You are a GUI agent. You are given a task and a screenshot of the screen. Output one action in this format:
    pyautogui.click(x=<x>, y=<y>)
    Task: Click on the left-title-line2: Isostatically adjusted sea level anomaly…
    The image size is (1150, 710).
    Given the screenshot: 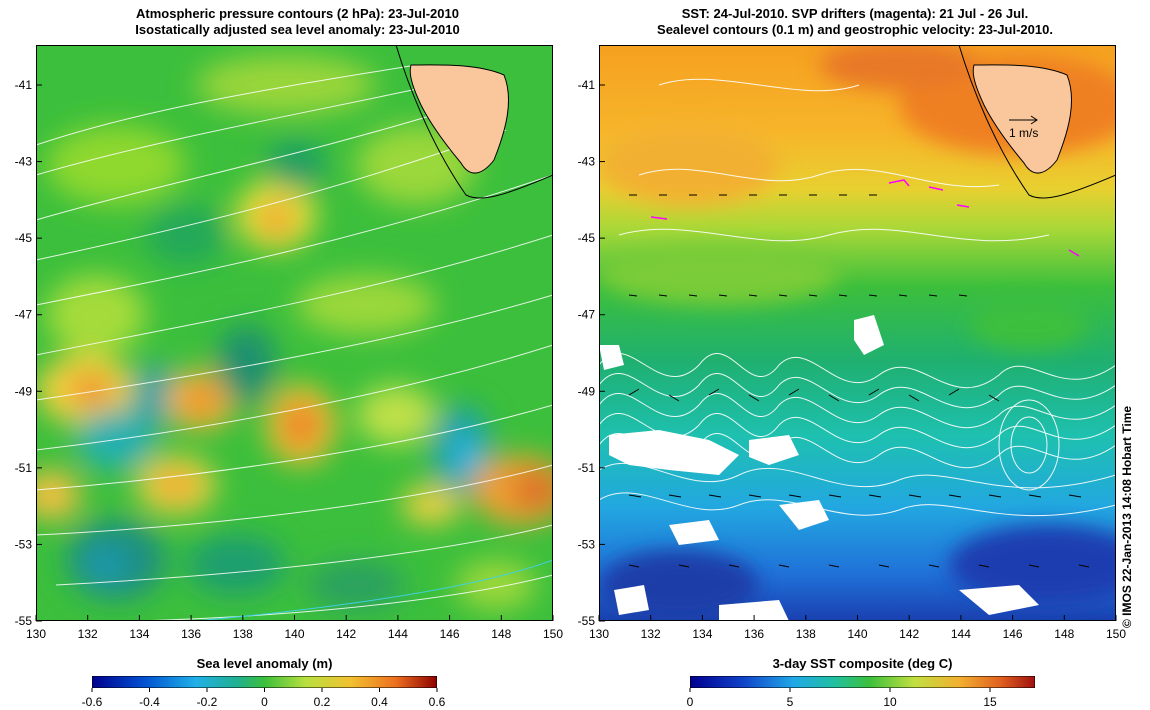 What is the action you would take?
    pyautogui.click(x=297, y=29)
    